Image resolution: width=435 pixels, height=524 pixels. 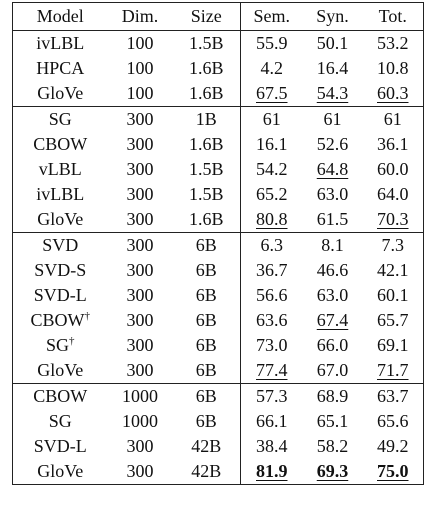 I want to click on cell-tot: 36.1, so click(x=393, y=144).